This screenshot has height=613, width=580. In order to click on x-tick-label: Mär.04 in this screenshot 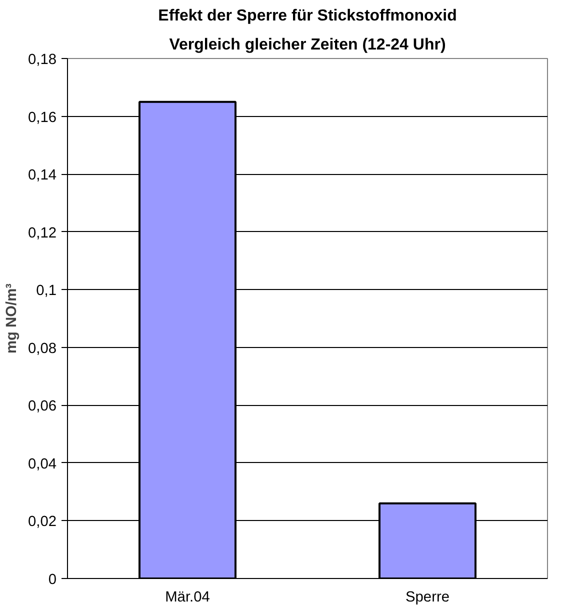, I will do `click(187, 598)`.